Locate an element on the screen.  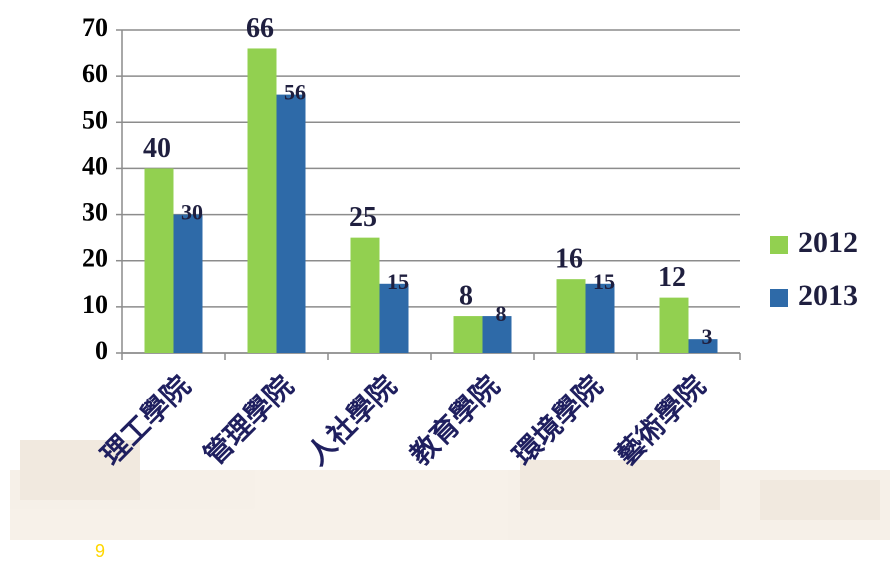
x-tick-label: 理工學院 is located at coordinates (145, 420).